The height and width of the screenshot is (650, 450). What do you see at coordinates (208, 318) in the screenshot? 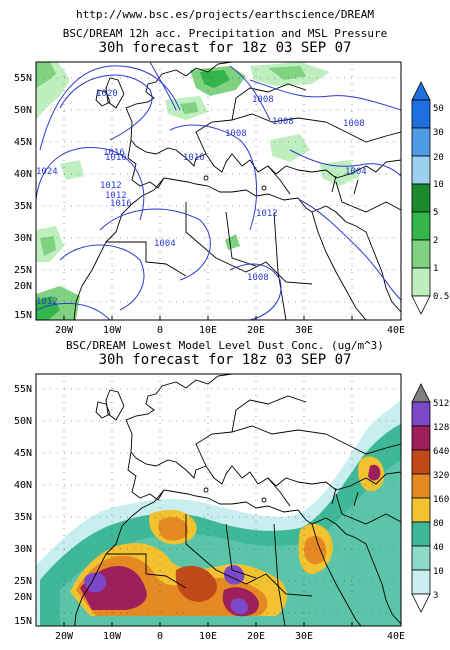
I see `axis-ticks` at bounding box center [208, 318].